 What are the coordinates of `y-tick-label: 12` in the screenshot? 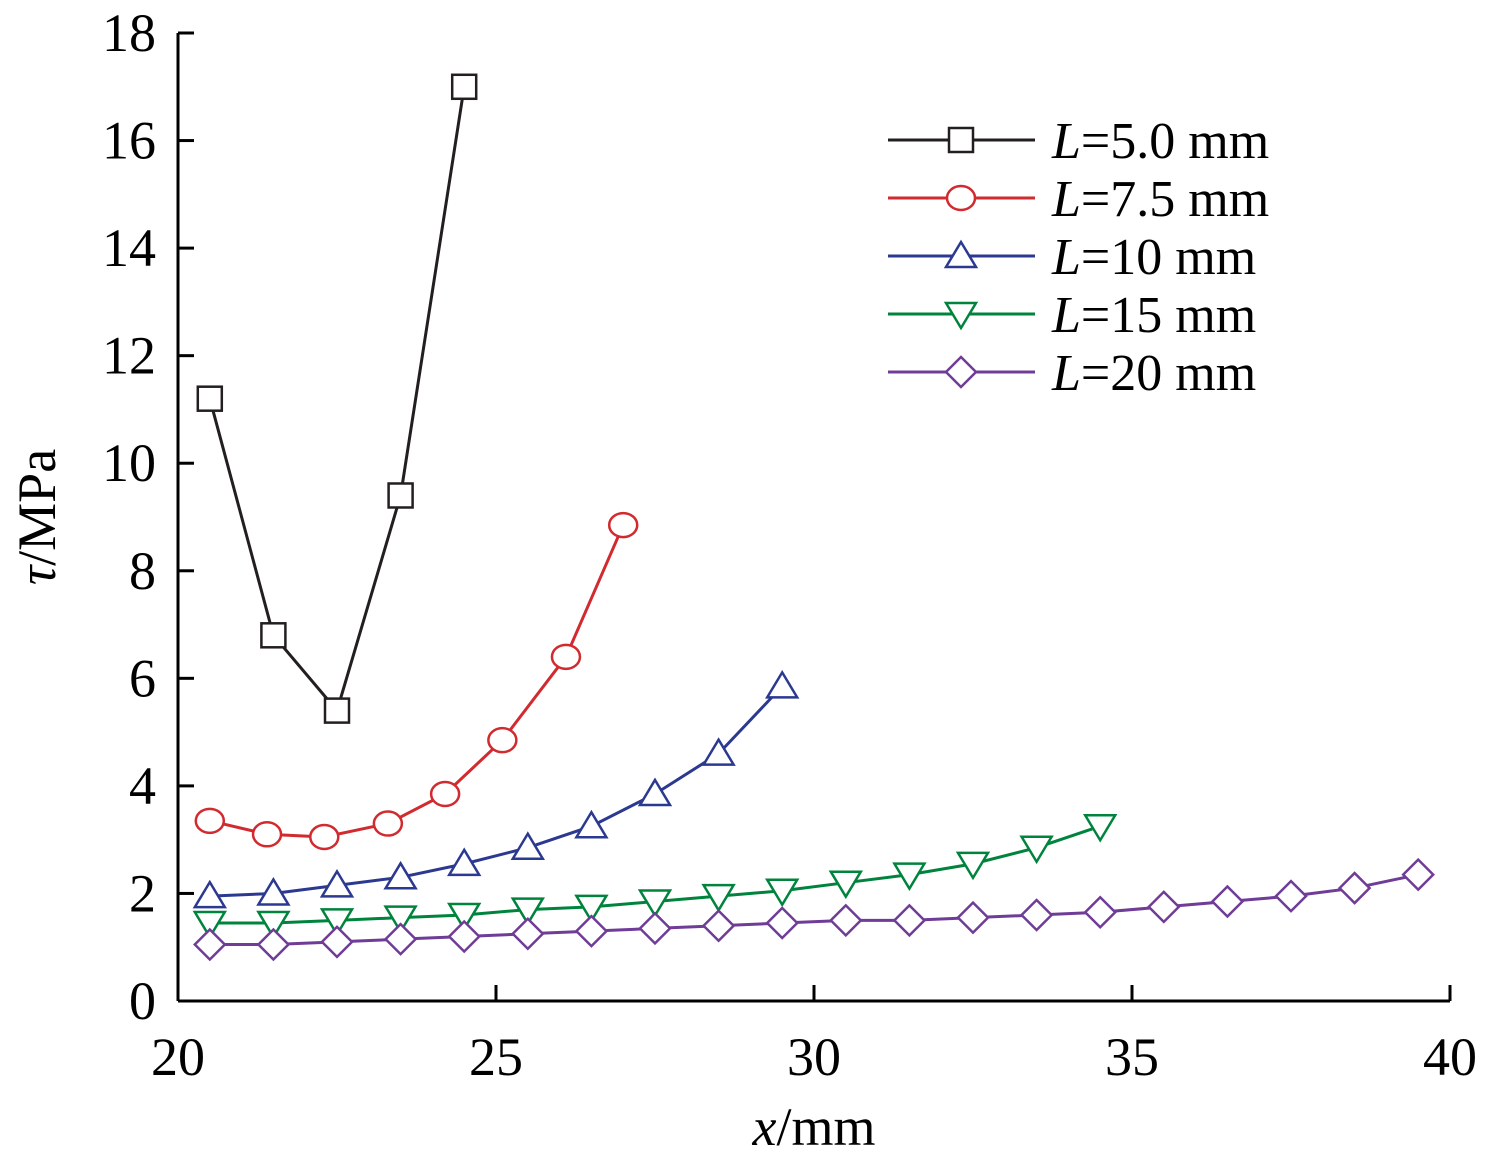 It's located at (129, 356).